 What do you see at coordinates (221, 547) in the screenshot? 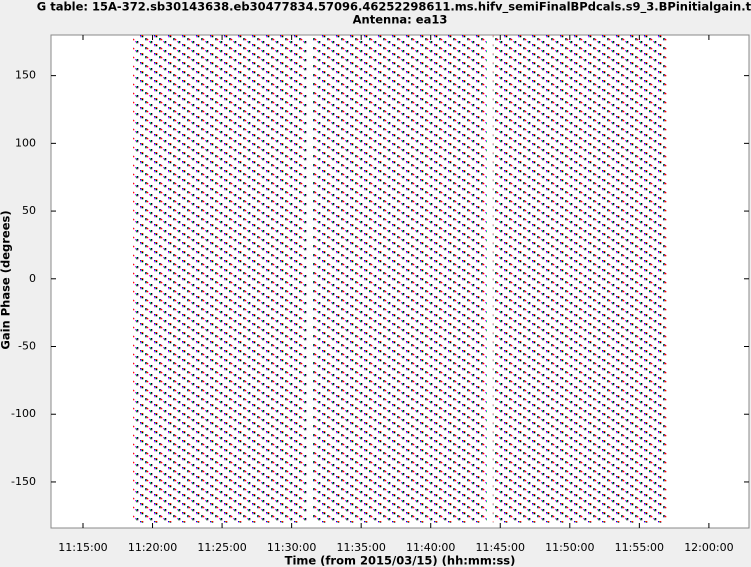
I see `x-tick-label: 11:25:00` at bounding box center [221, 547].